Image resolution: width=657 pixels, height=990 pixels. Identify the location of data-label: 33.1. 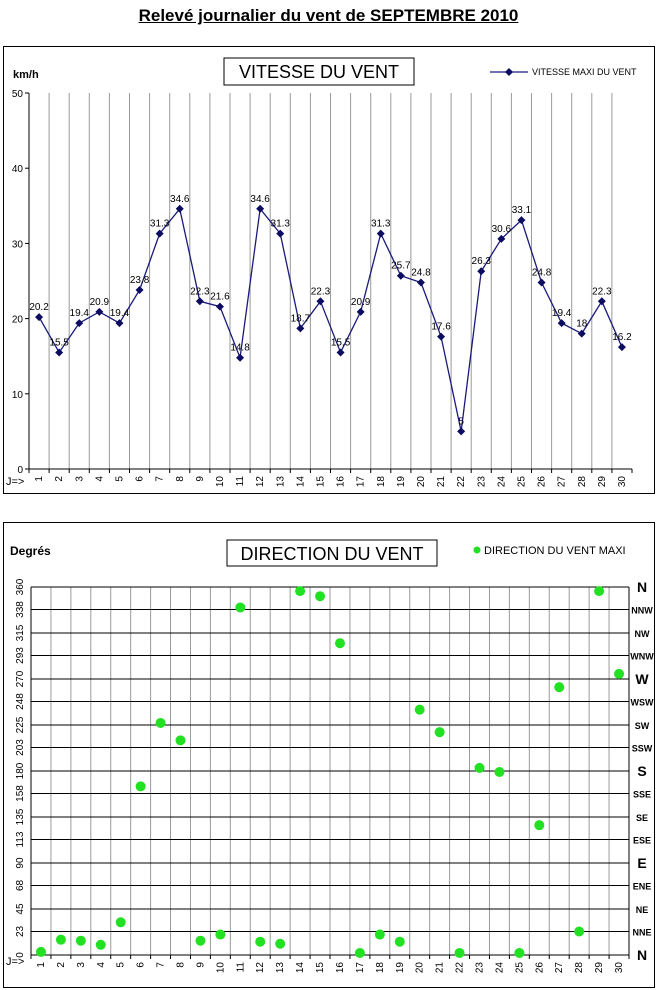
(522, 210).